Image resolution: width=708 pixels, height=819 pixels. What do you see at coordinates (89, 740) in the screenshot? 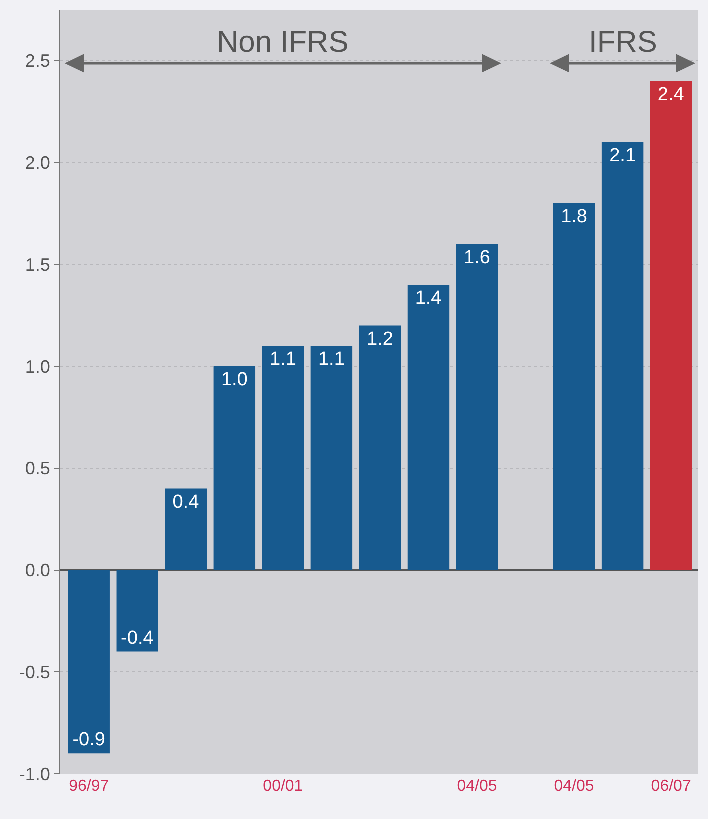
I see `data-label: -0.9` at bounding box center [89, 740].